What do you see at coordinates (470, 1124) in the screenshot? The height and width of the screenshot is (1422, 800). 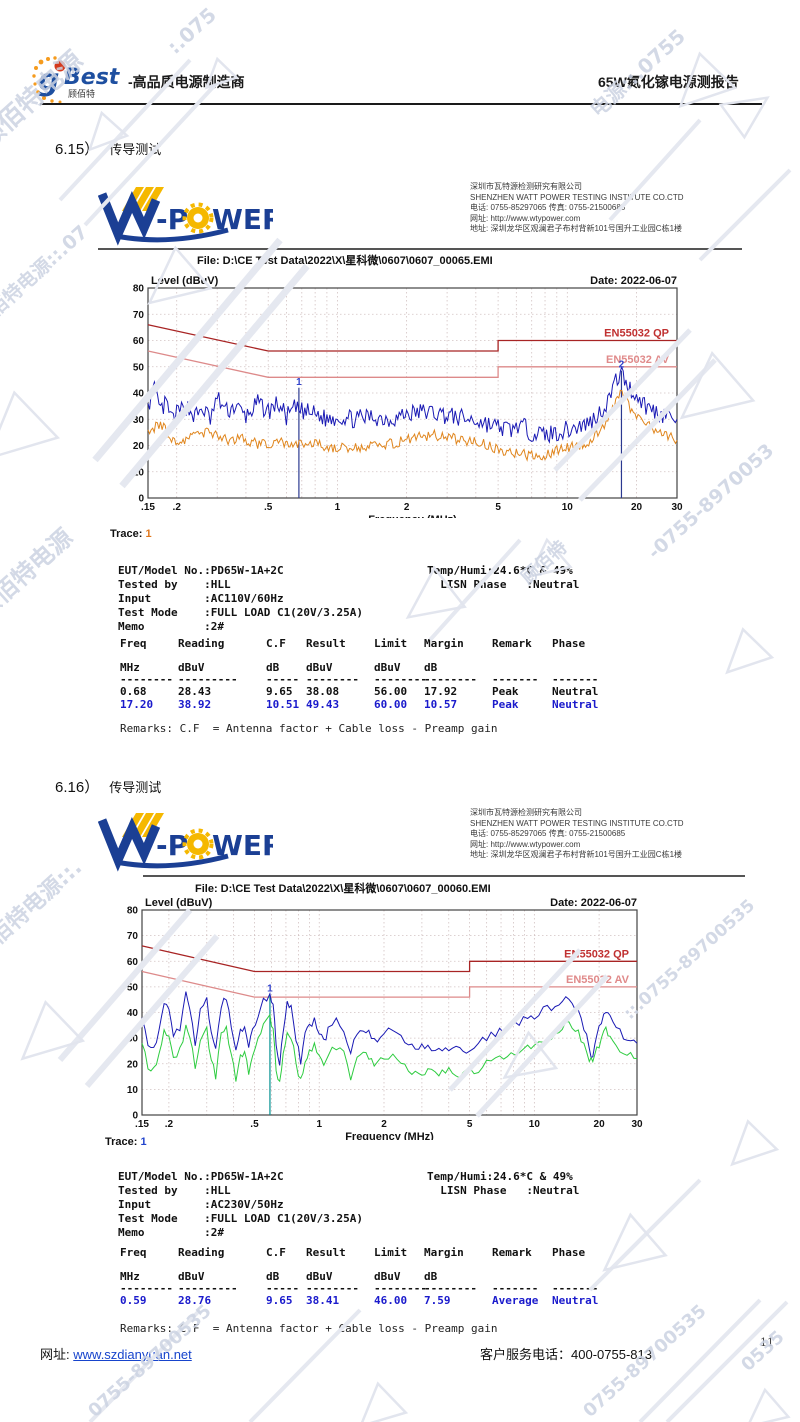 I see `svg-text: 5` at bounding box center [470, 1124].